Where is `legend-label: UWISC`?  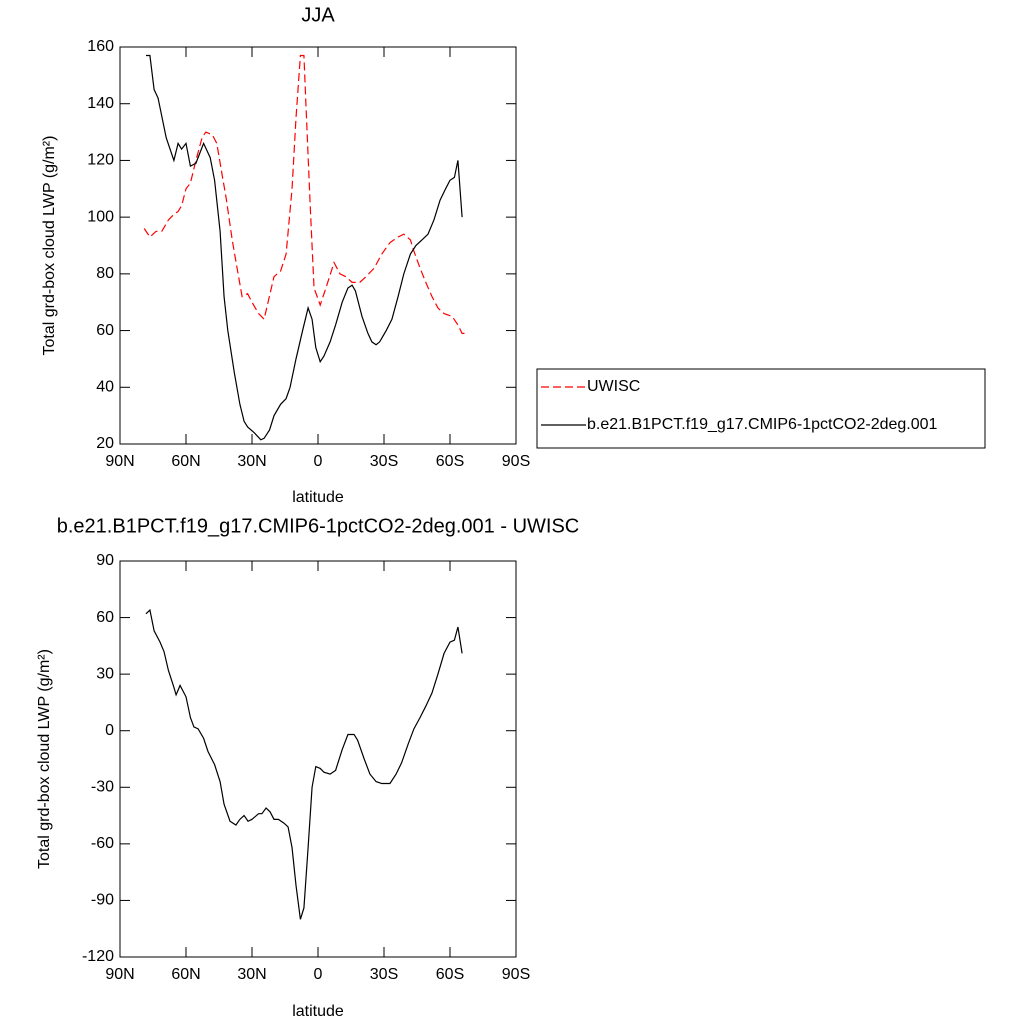 legend-label: UWISC is located at coordinates (613, 386).